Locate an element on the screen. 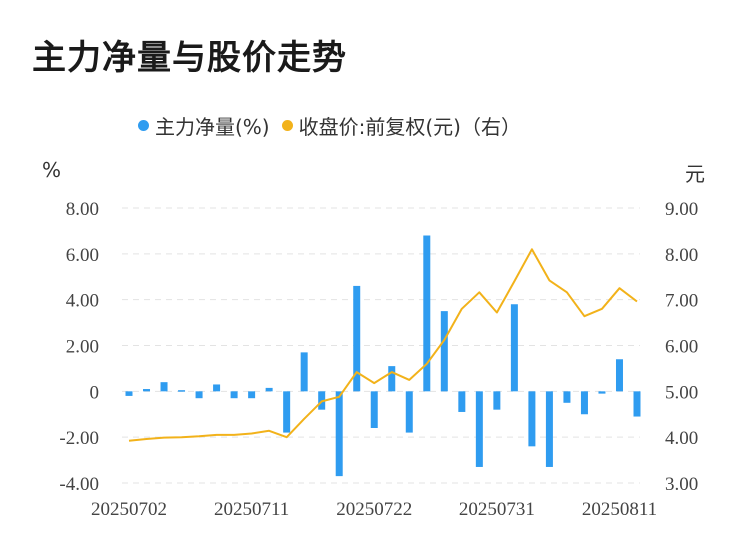 The image size is (750, 558). y-right-tick-label: 5.00 is located at coordinates (681, 392).